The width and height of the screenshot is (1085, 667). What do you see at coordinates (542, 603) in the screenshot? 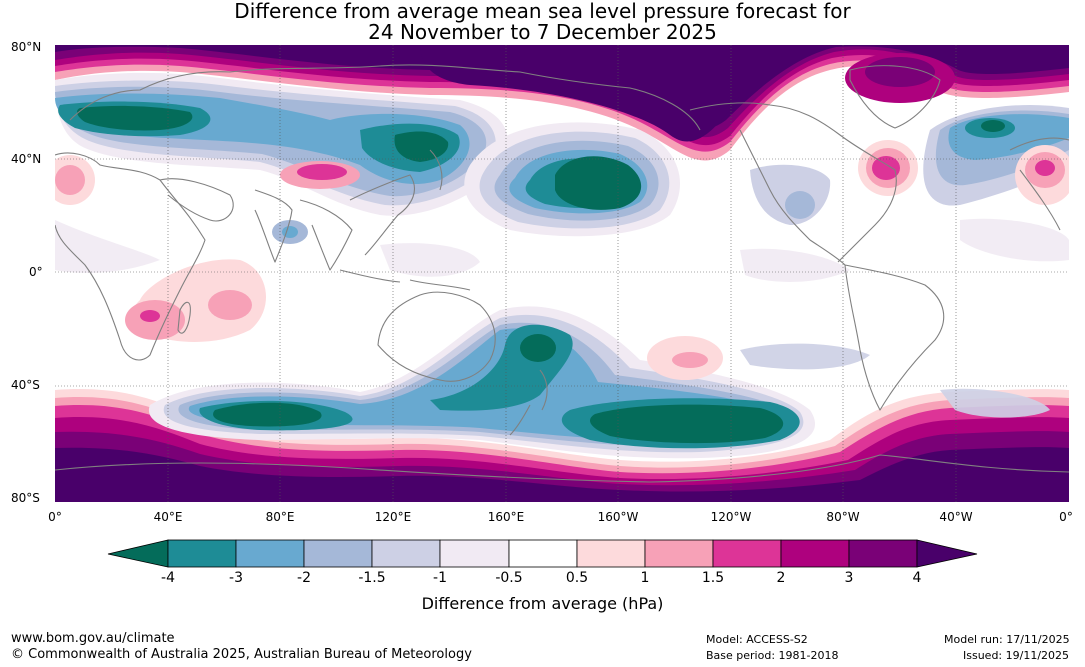
I see `colorbar-label: Difference from average (hPa)` at bounding box center [542, 603].